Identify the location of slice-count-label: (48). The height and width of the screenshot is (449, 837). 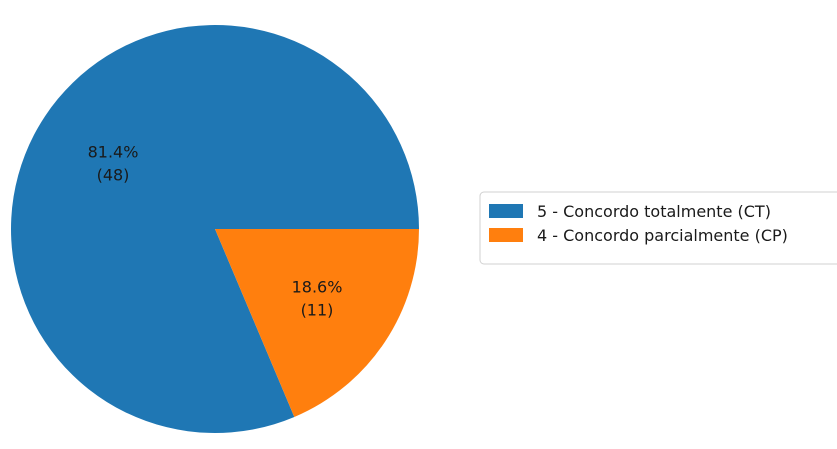
(113, 174).